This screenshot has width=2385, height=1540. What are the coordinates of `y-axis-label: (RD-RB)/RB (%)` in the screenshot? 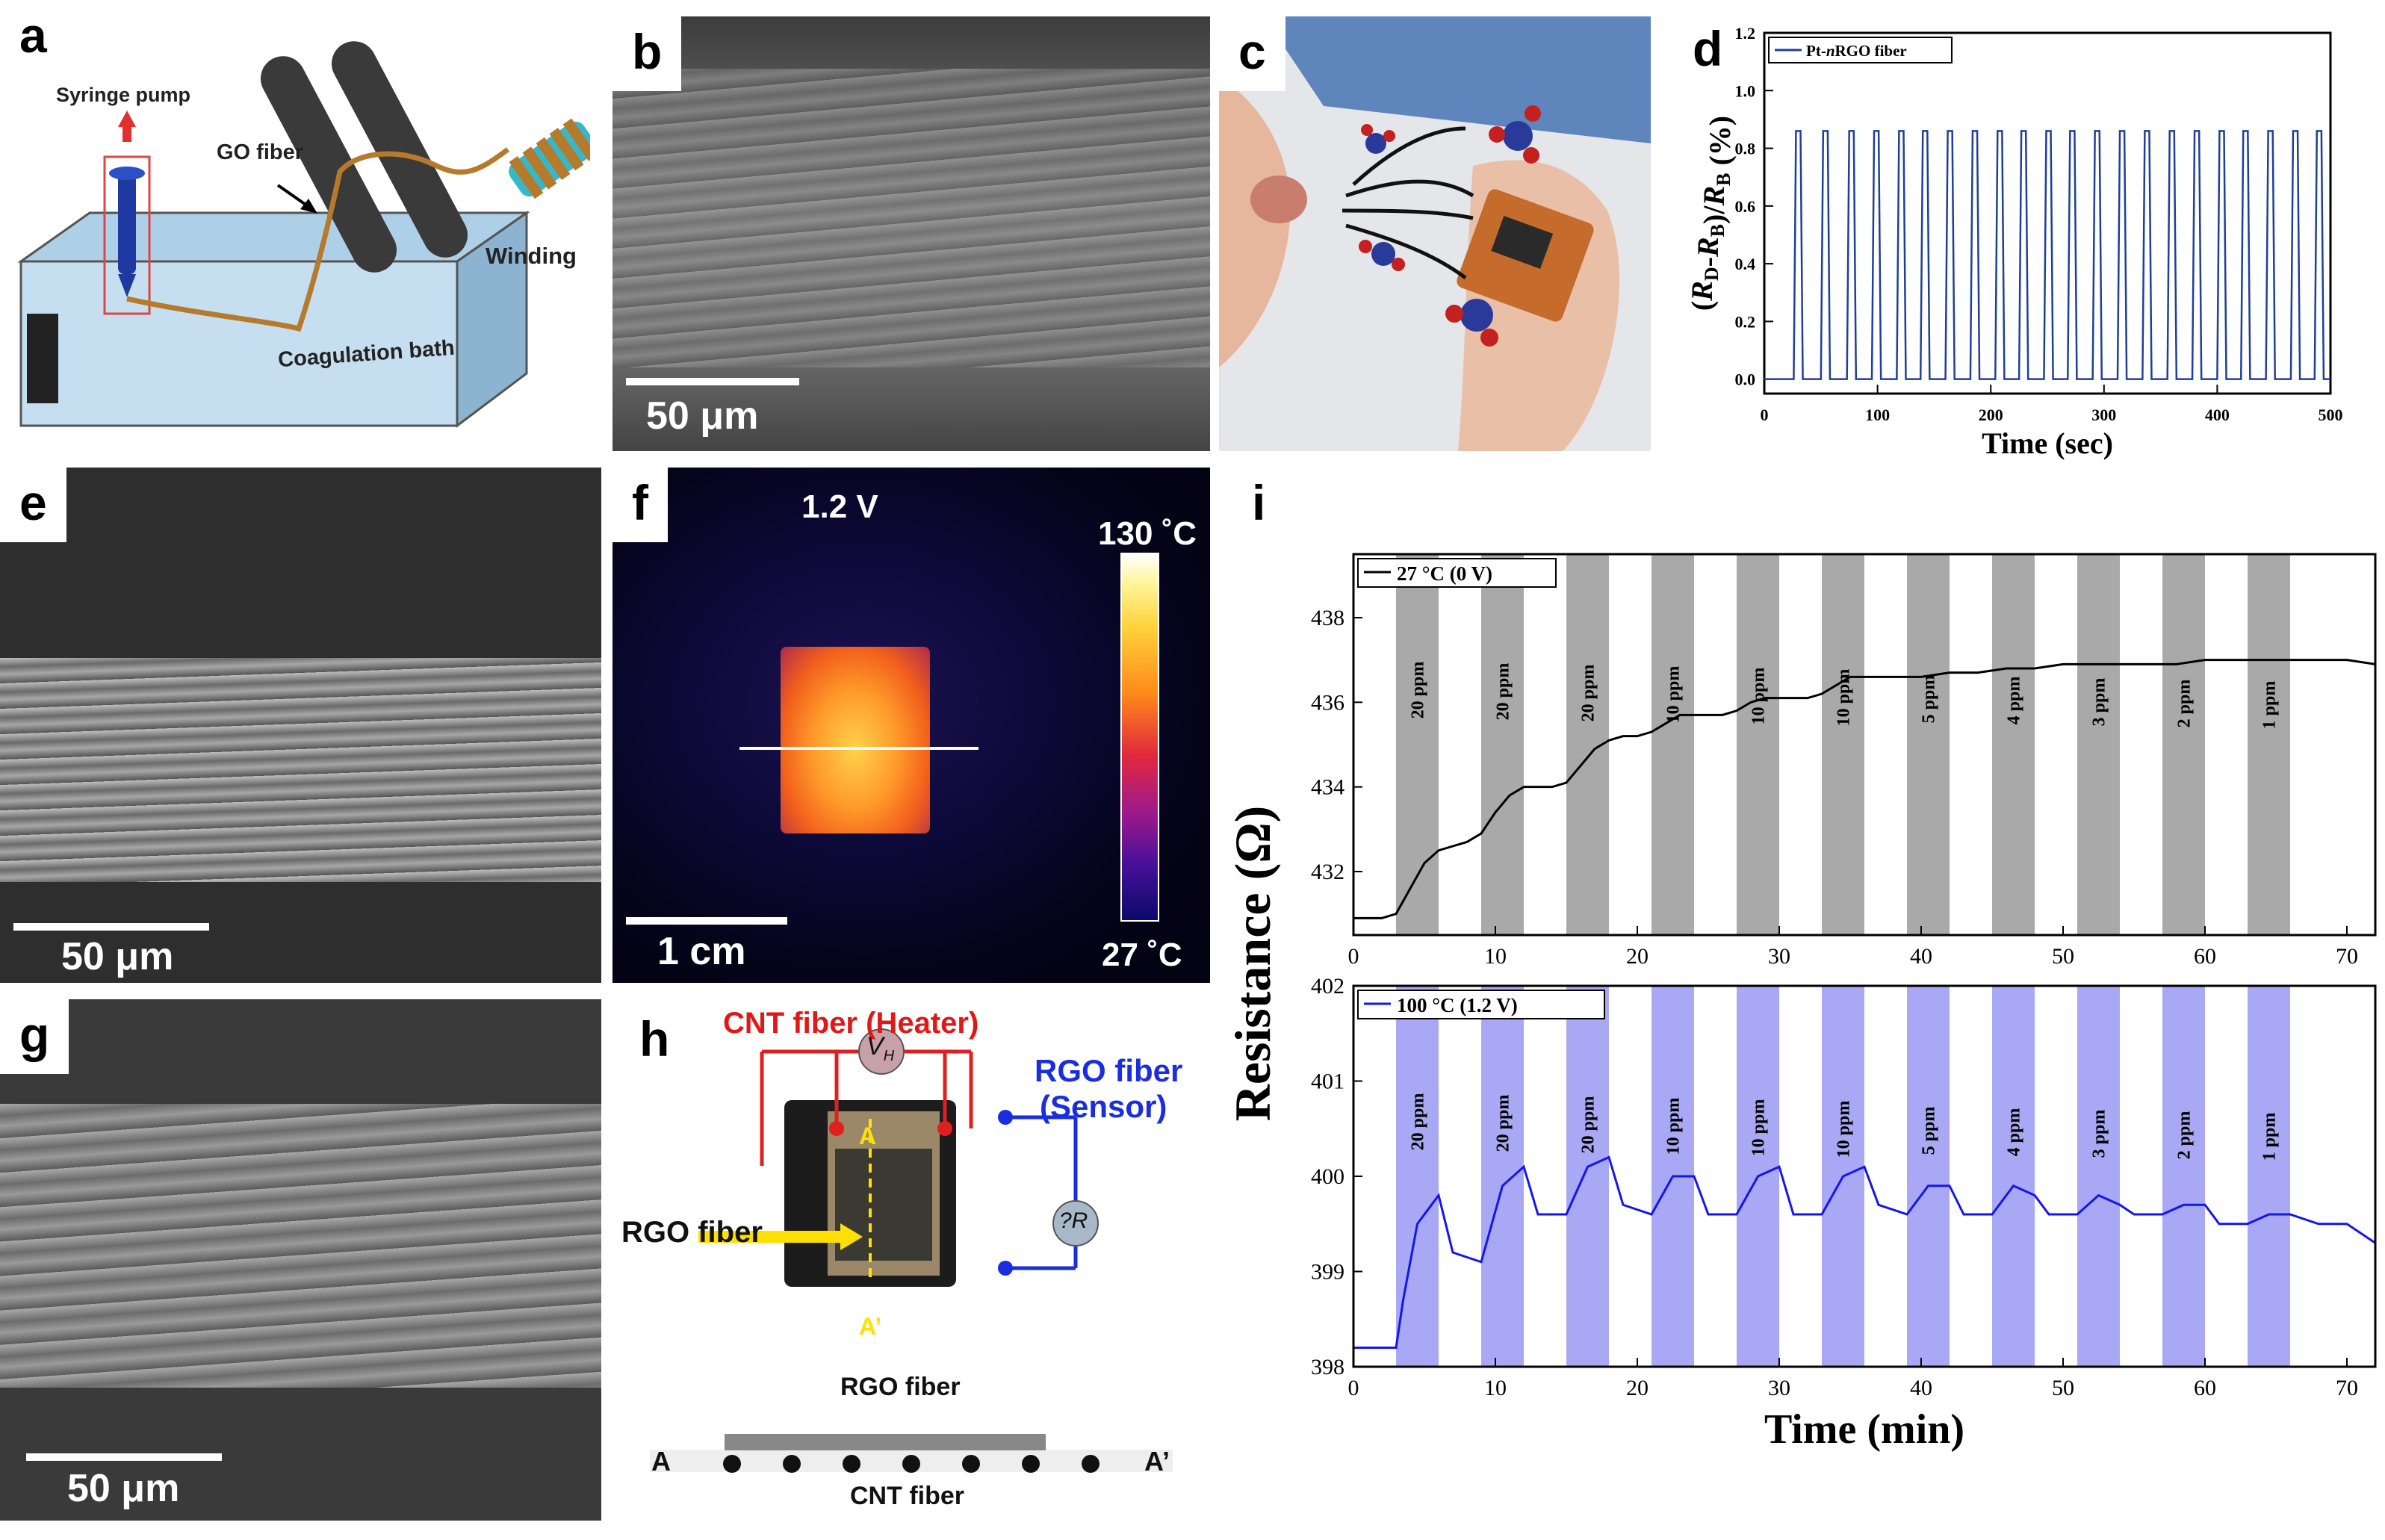 It's located at (1711, 213).